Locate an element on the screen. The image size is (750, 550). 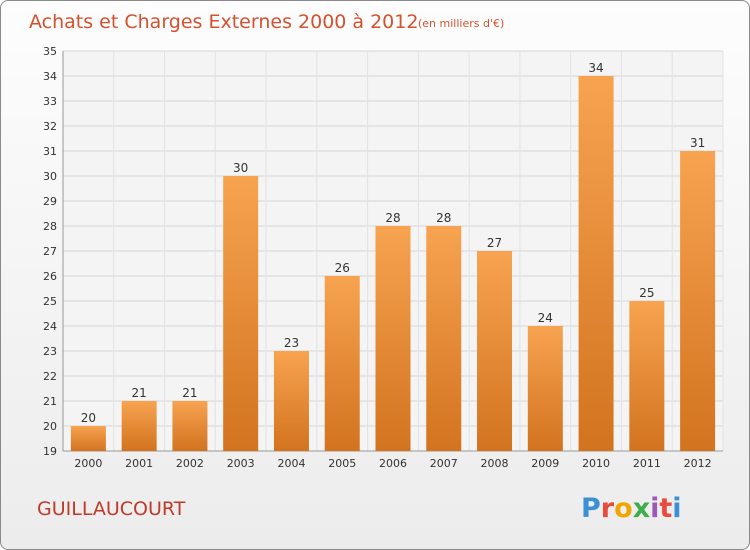
data-label: 24 is located at coordinates (545, 318).